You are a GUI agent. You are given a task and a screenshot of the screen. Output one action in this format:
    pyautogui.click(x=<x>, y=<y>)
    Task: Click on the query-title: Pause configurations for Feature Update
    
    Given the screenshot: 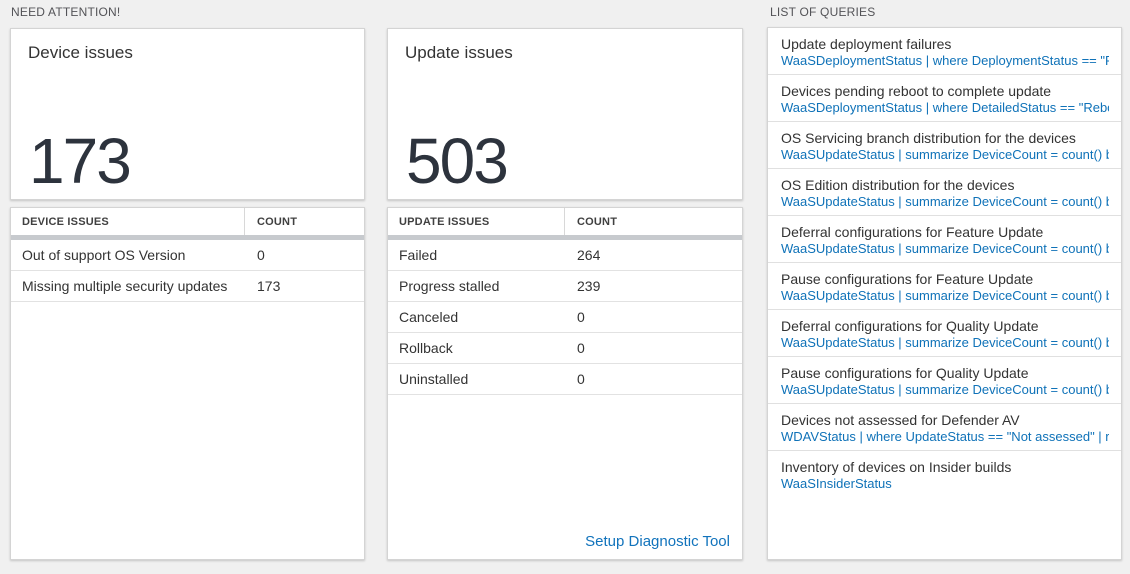 What is the action you would take?
    pyautogui.click(x=907, y=279)
    